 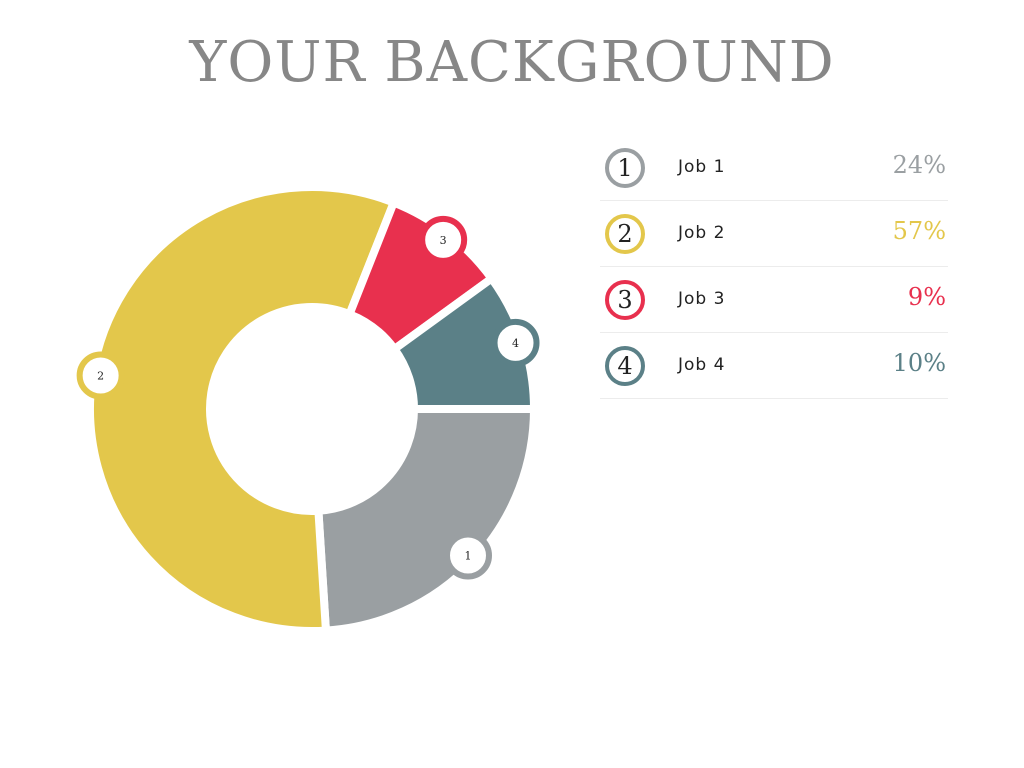 I want to click on slice-marker-label: 2, so click(x=100, y=376).